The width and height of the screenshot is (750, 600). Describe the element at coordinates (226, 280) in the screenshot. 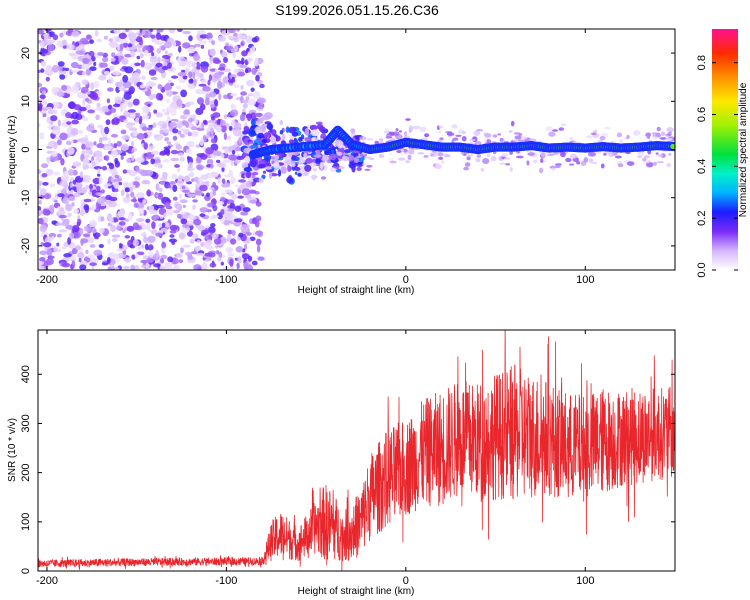

I see `spectrogram-x-tick-label: -100` at that location.